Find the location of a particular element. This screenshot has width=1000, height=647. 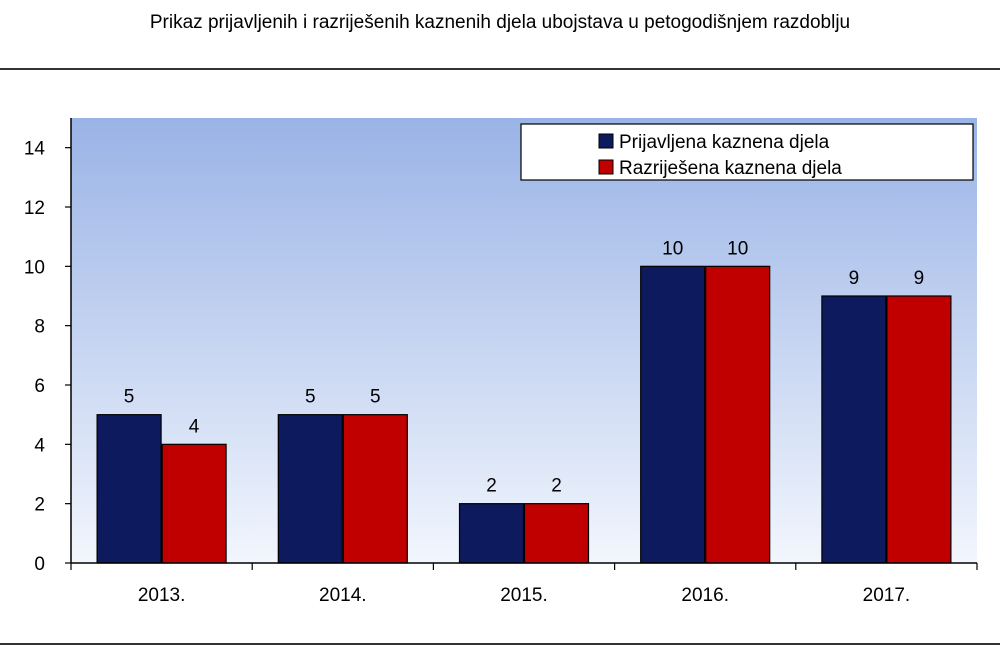

x-tick-label: 2013. is located at coordinates (162, 595).